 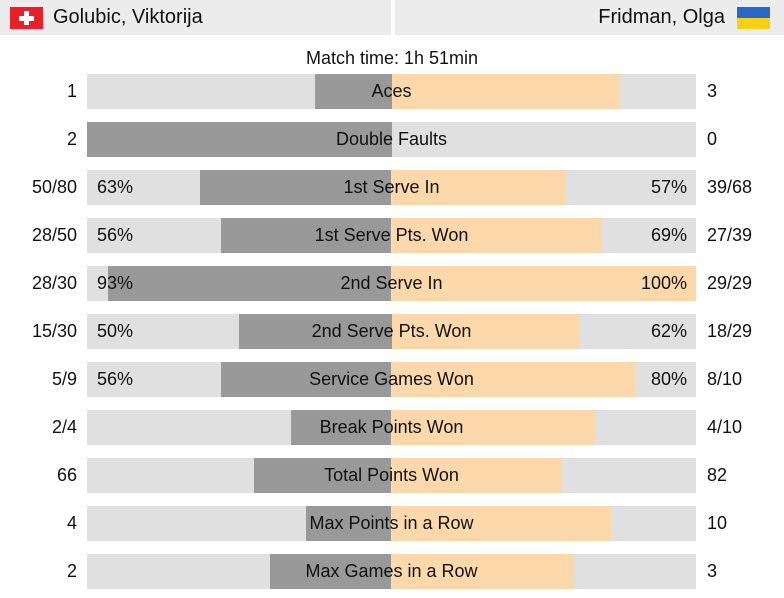 What do you see at coordinates (668, 379) in the screenshot?
I see `stat-right-percent: 80%` at bounding box center [668, 379].